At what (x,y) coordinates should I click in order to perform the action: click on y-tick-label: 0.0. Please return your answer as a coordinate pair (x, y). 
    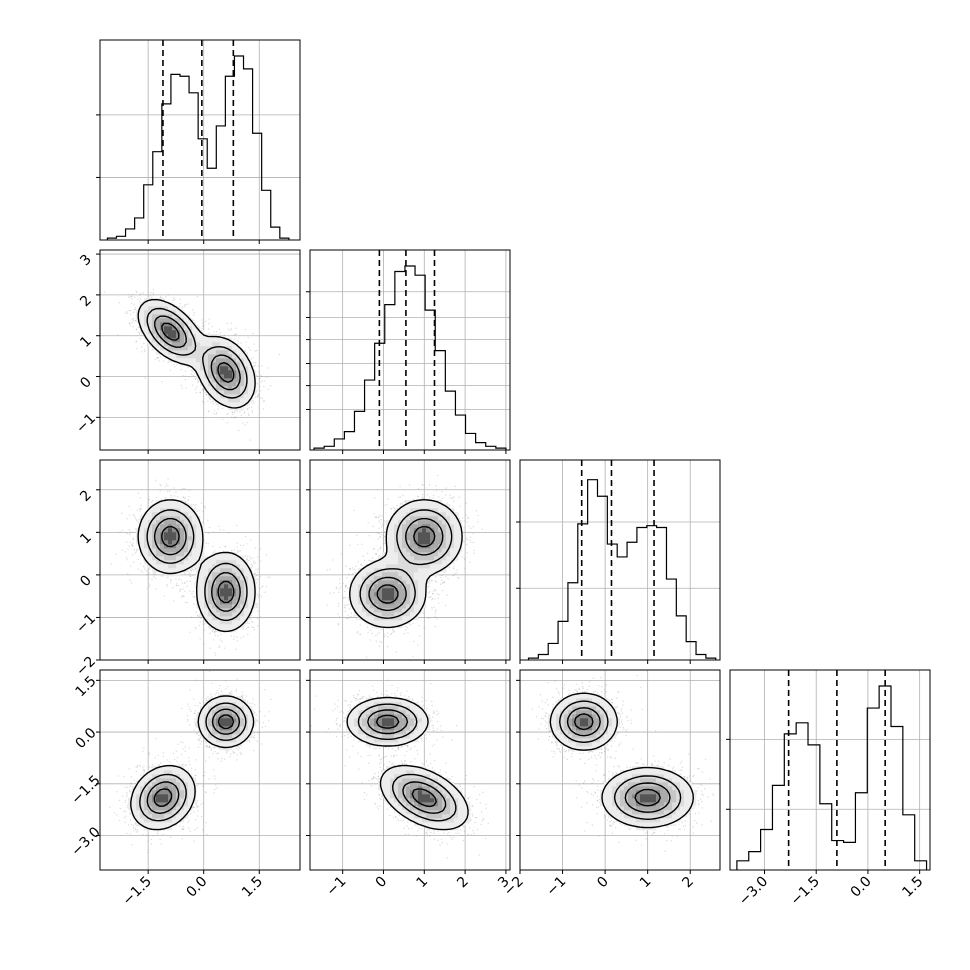
    Looking at the image, I should click on (86, 738).